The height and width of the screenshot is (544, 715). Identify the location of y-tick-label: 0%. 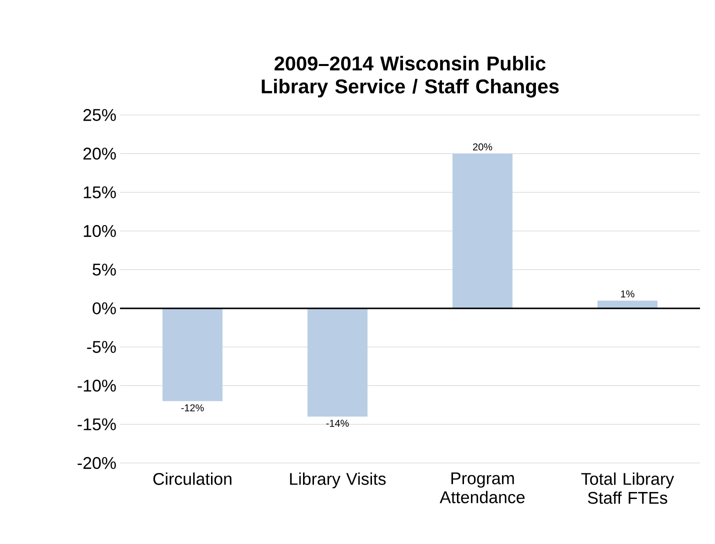
(104, 308).